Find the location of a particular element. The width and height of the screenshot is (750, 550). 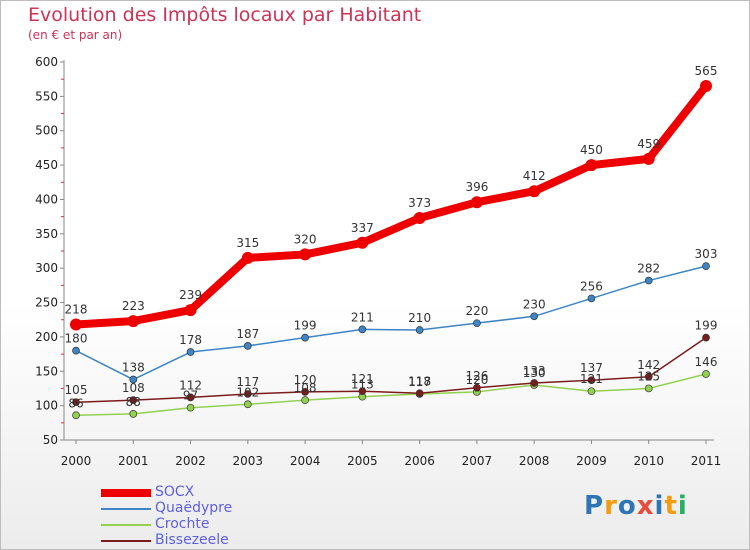

data-label: 396 is located at coordinates (476, 187).